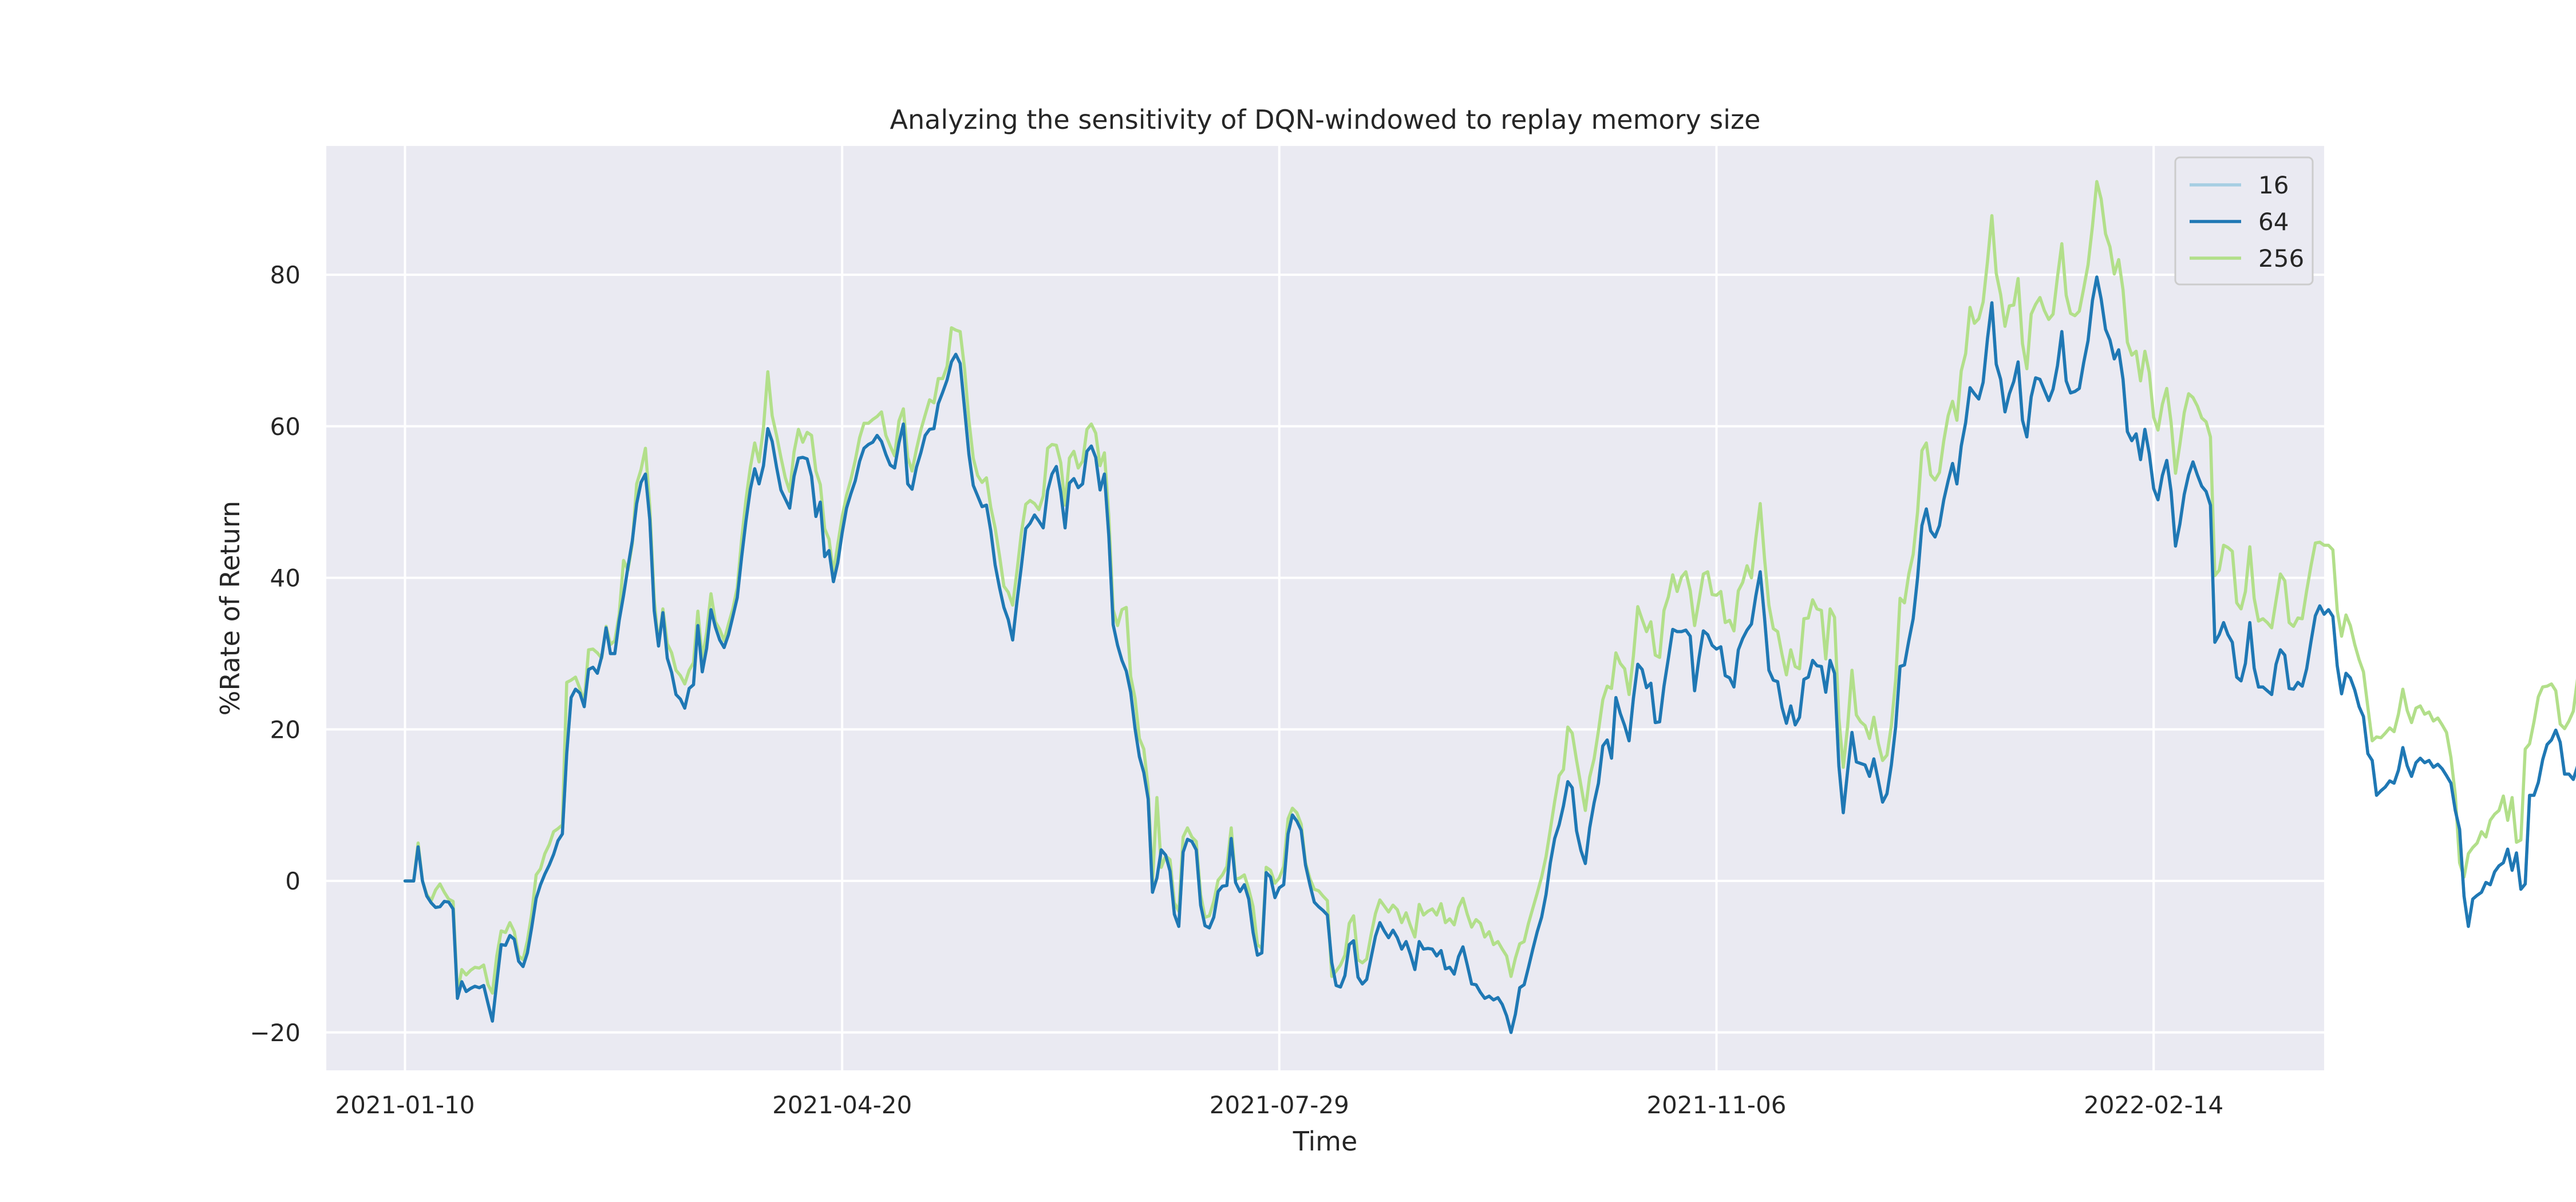  I want to click on legend-frame, so click(2244, 221).